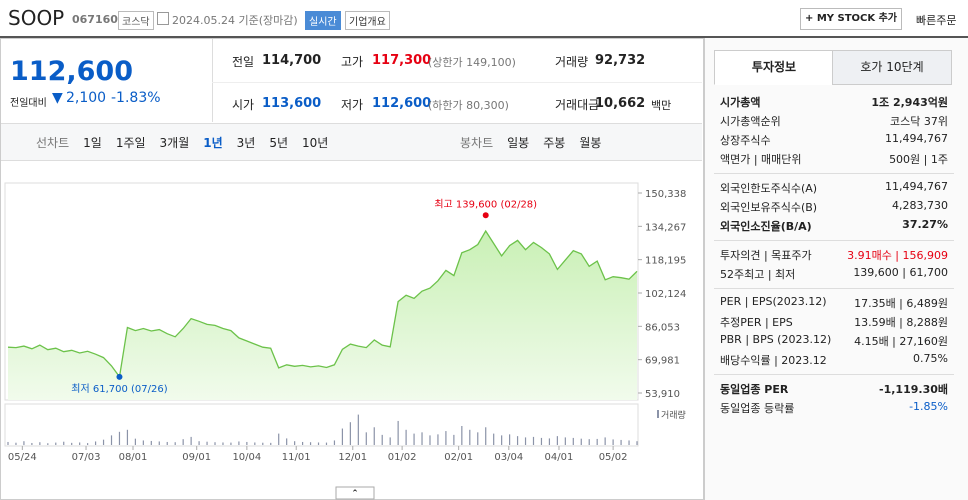 The image size is (968, 500). I want to click on x-tick-label: 01/02, so click(402, 457).